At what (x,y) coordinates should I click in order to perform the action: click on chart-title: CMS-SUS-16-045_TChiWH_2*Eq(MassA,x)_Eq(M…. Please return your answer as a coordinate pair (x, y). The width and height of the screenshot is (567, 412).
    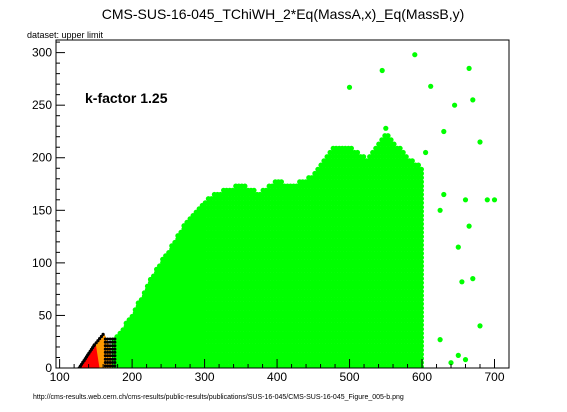
    Looking at the image, I should click on (283, 14).